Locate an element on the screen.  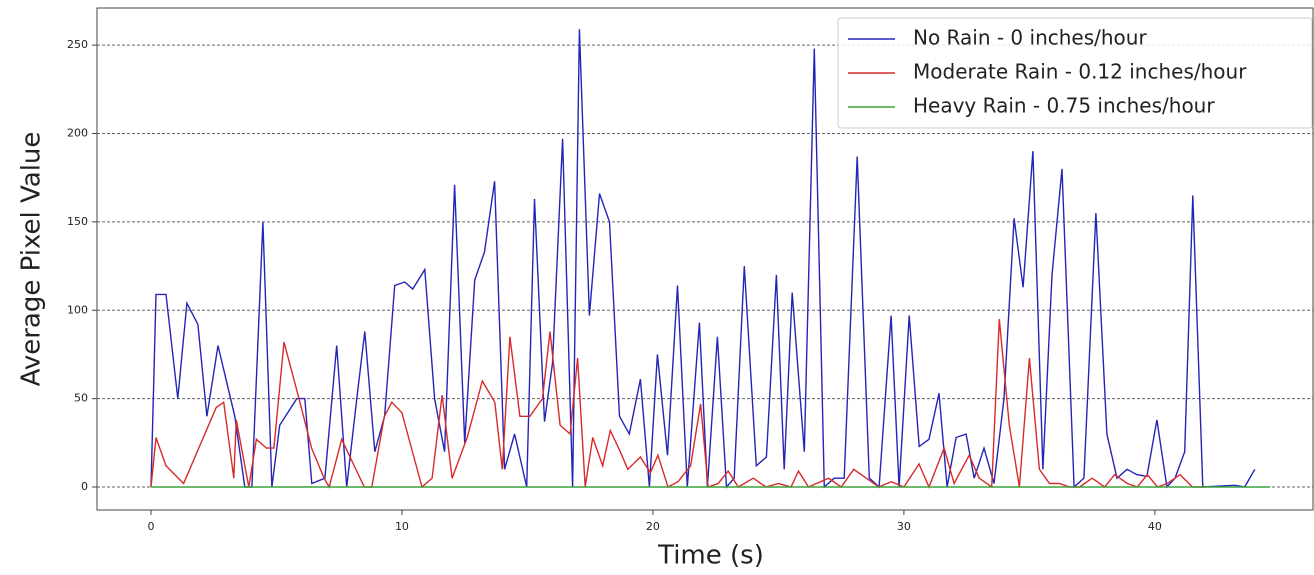
y-tick-label: 100 is located at coordinates (77, 309).